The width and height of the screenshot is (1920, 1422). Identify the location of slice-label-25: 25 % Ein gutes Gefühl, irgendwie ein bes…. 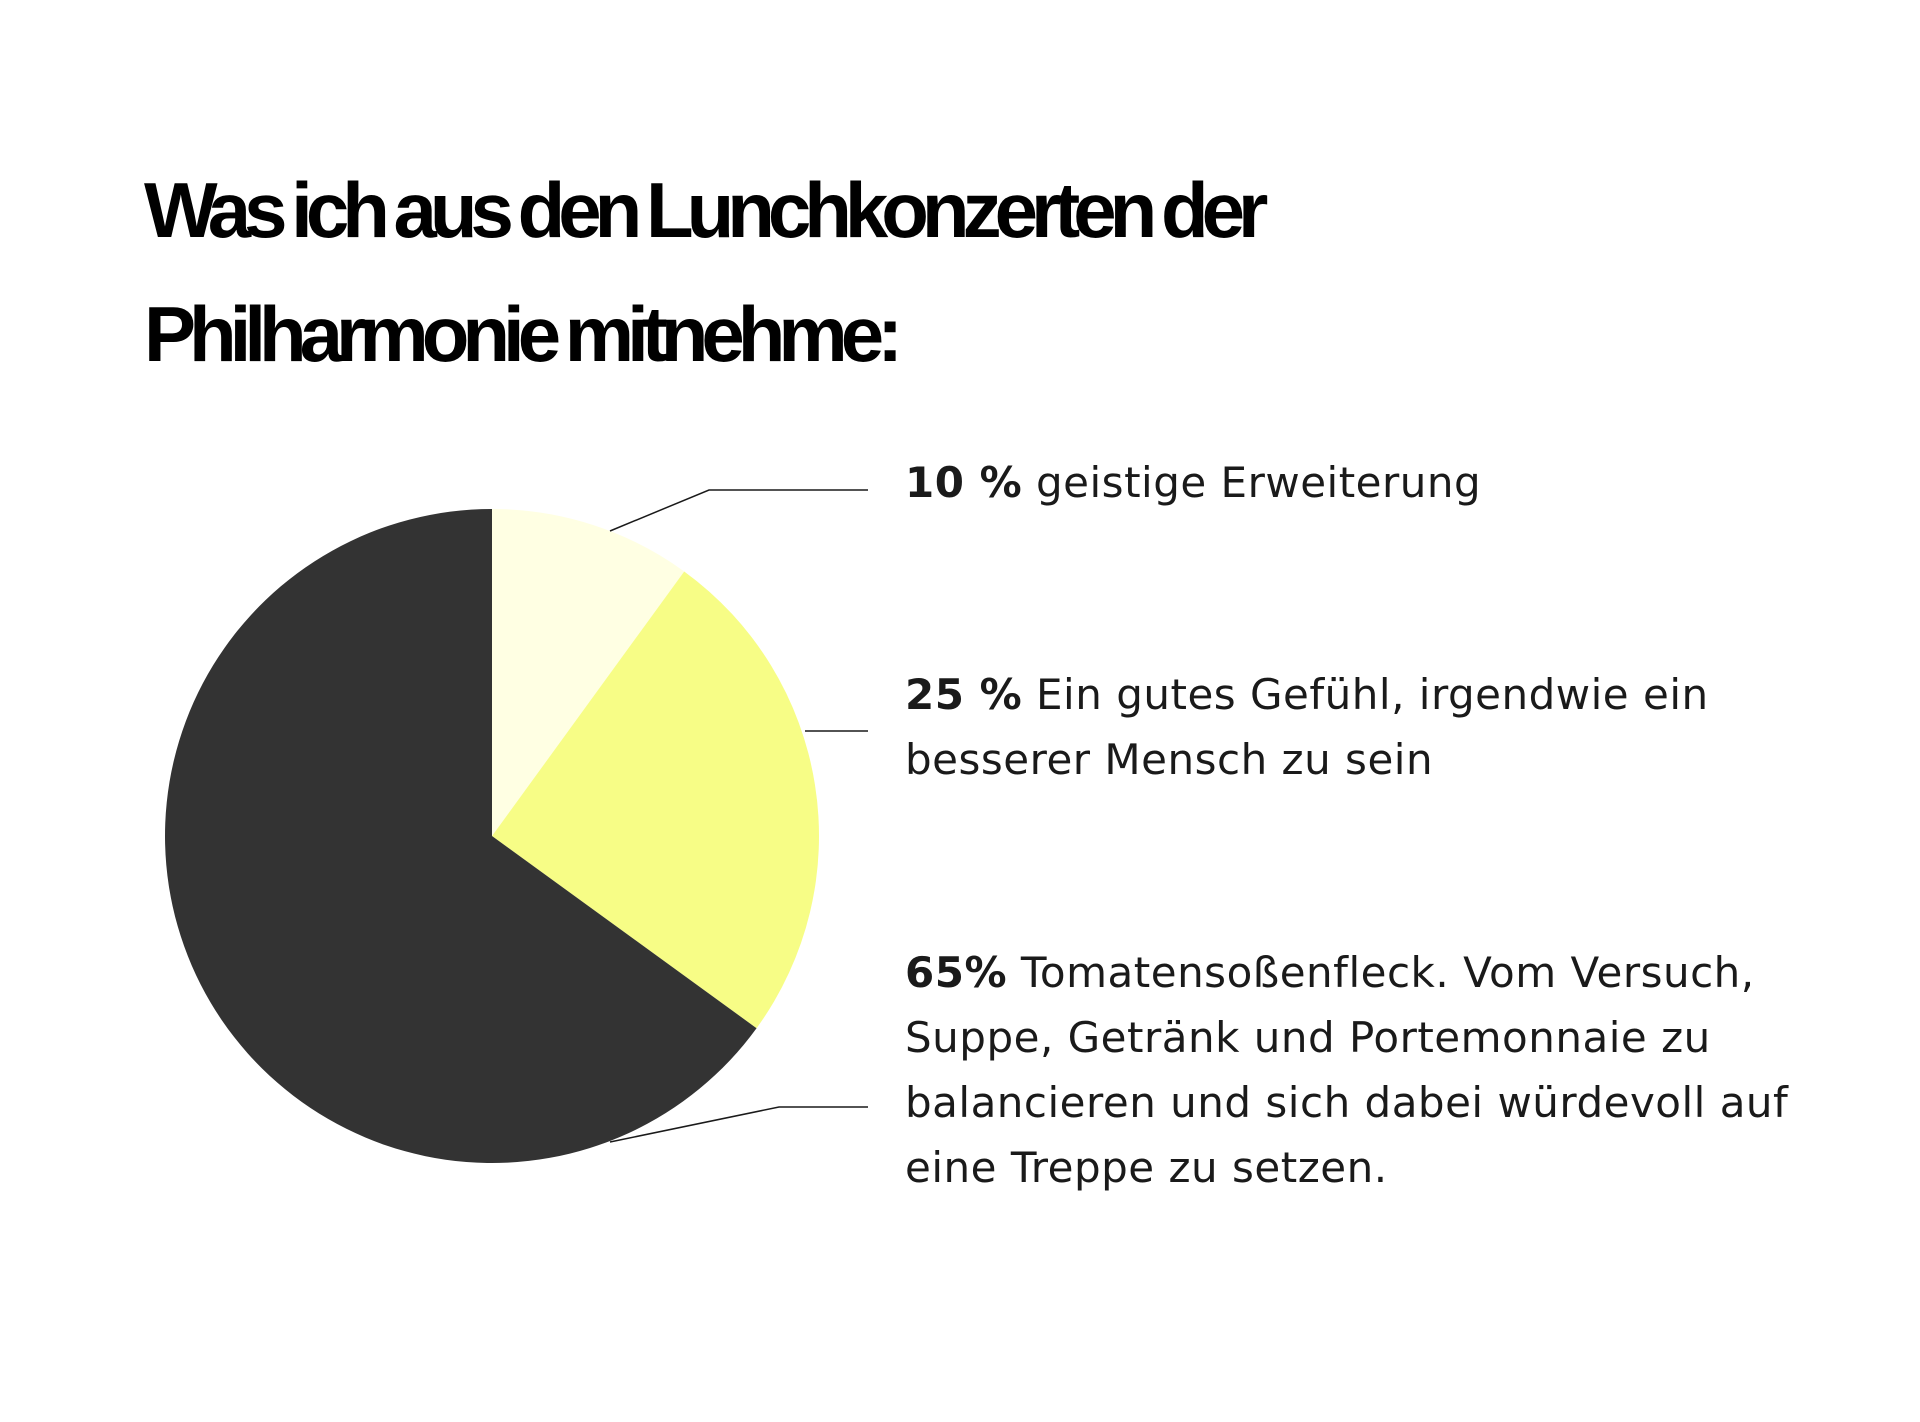
(1355, 727).